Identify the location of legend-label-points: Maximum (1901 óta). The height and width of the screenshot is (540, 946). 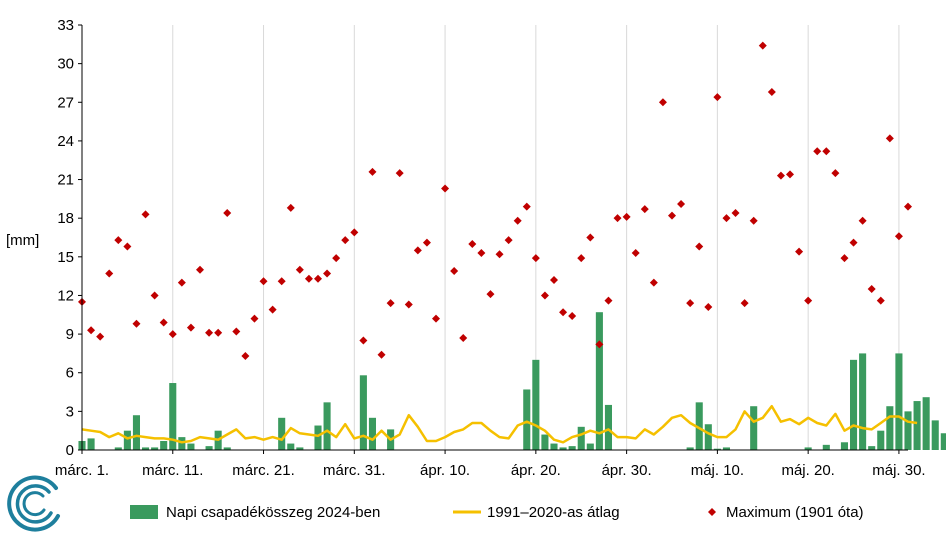
(795, 512).